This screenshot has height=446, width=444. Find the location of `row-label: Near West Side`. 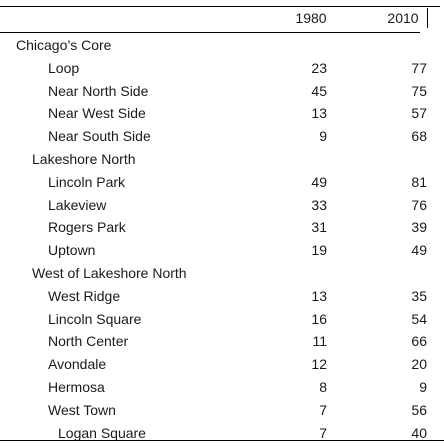

row-label: Near West Side is located at coordinates (97, 113).